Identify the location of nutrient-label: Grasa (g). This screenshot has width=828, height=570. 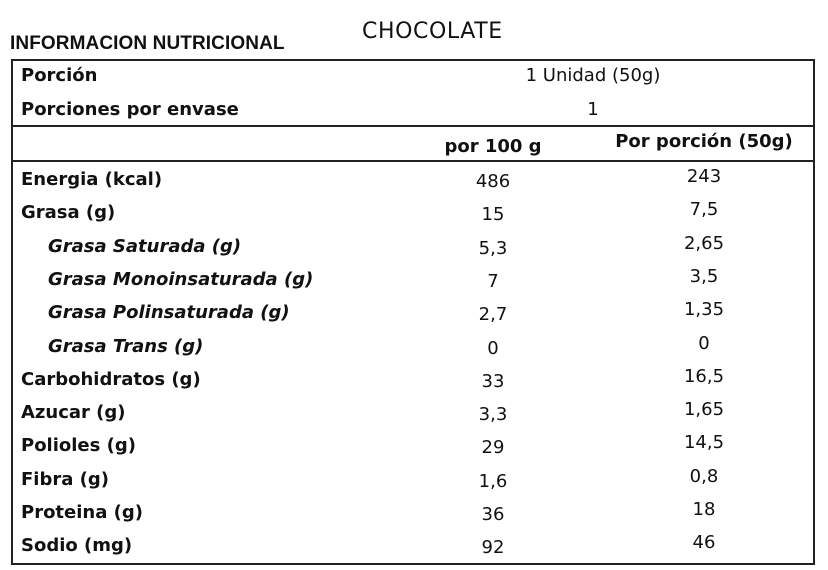
(68, 213).